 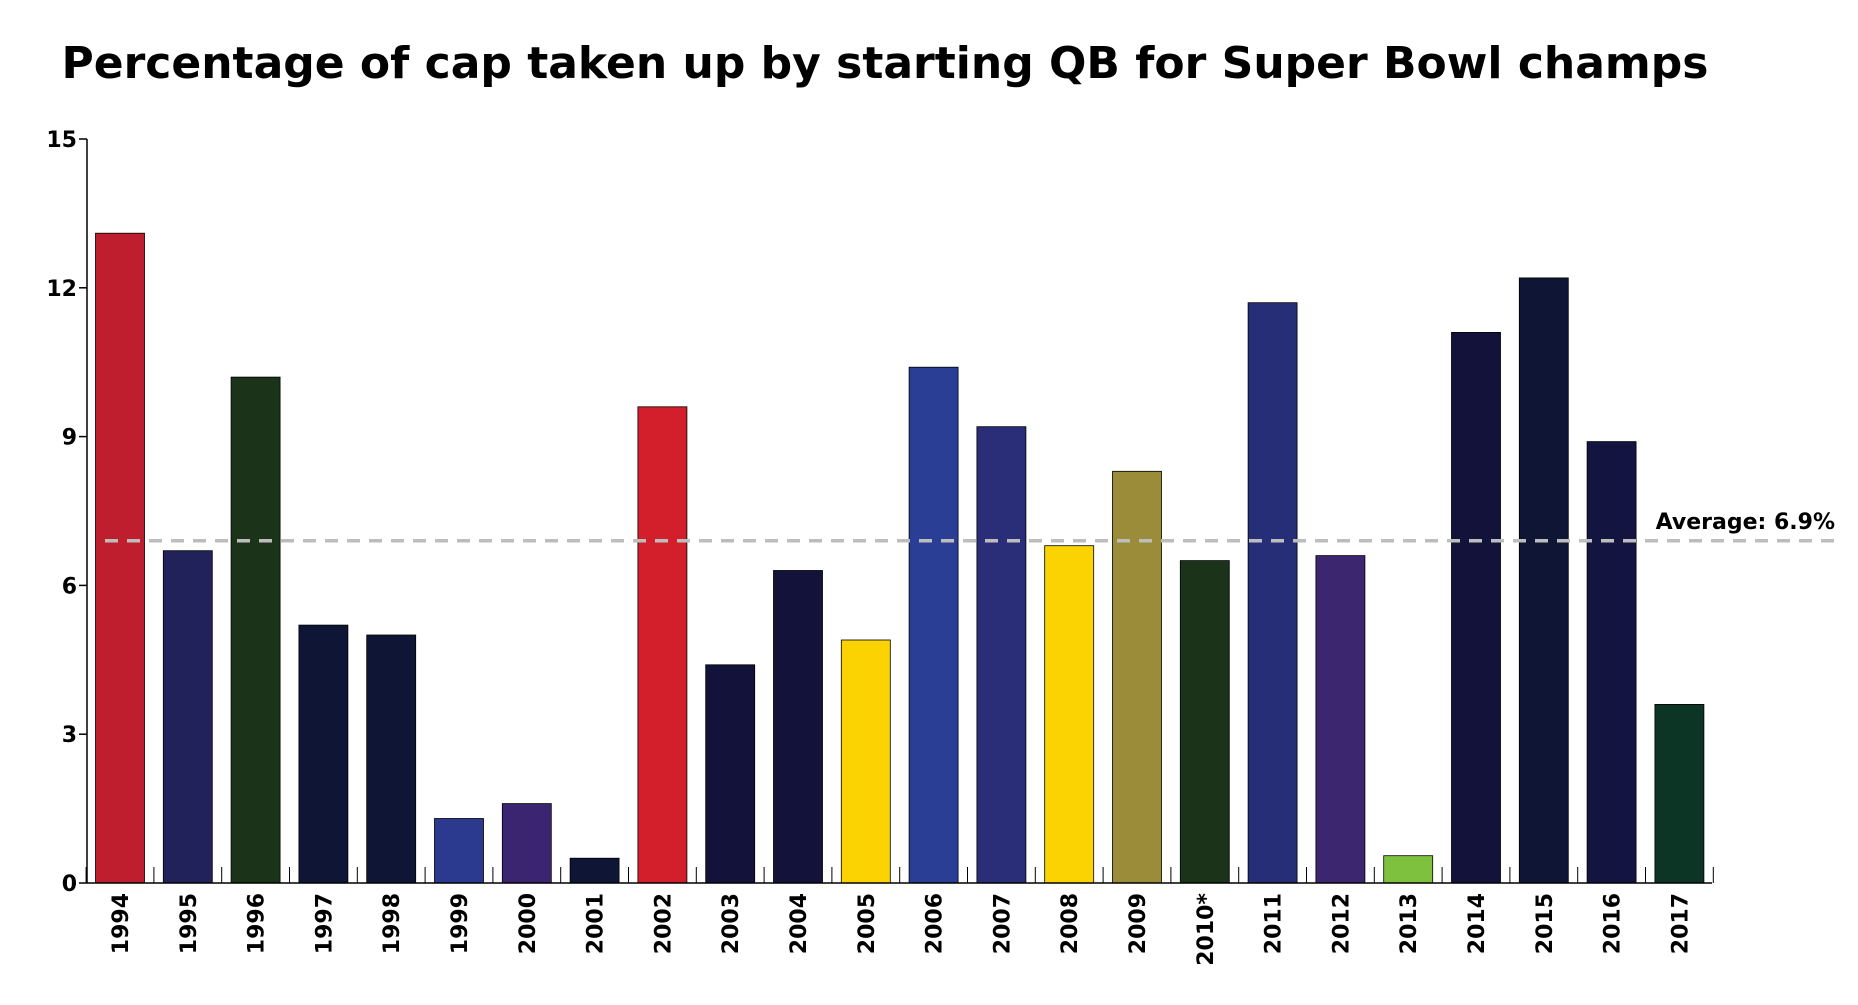 What do you see at coordinates (189, 923) in the screenshot?
I see `x-tick-label-1995: 1995` at bounding box center [189, 923].